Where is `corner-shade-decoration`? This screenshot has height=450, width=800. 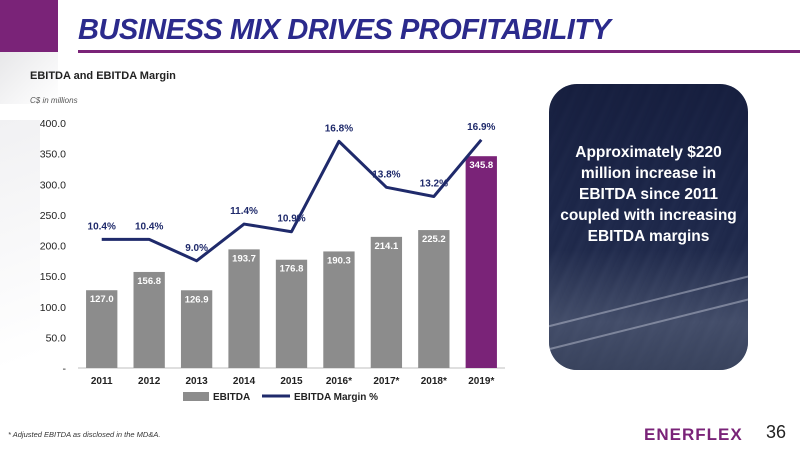 corner-shade-decoration is located at coordinates (29, 78).